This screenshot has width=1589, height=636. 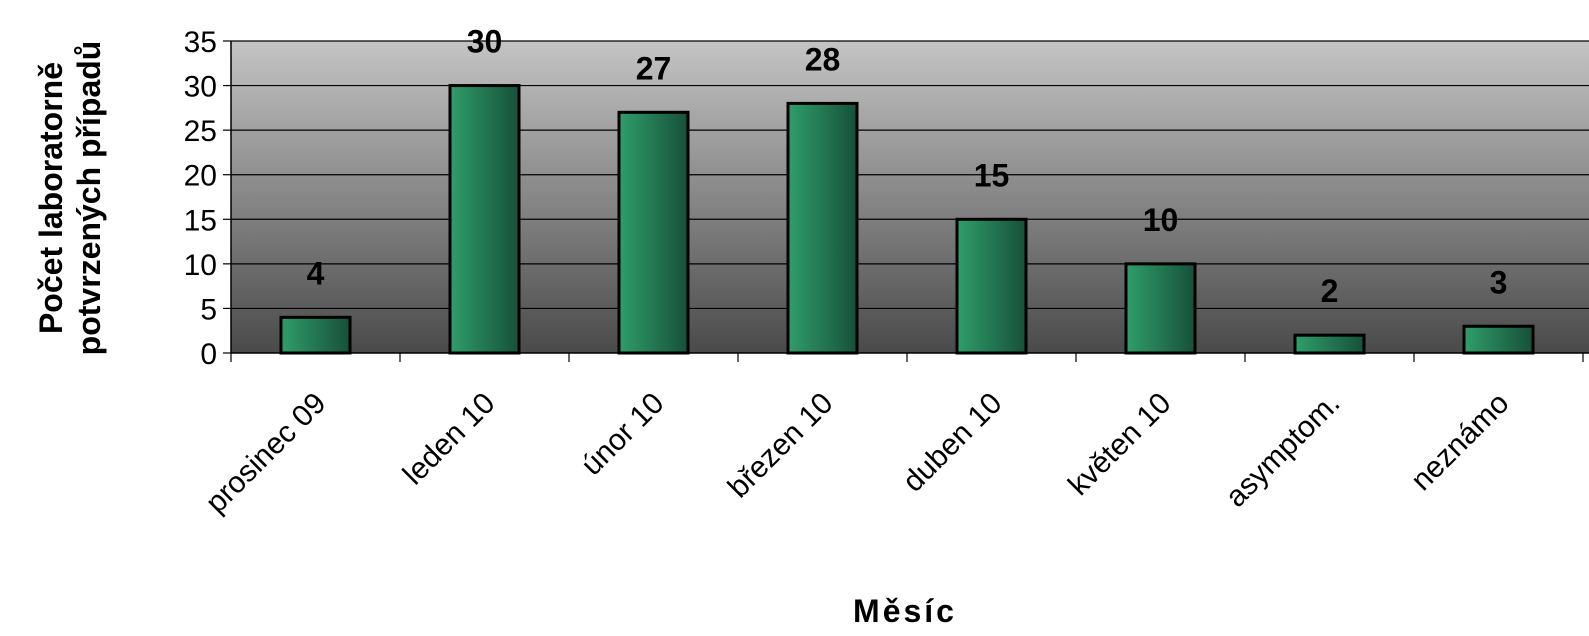 I want to click on y-tick-labels: 0 5 10 15 20 25 30 35, so click(x=200, y=198).